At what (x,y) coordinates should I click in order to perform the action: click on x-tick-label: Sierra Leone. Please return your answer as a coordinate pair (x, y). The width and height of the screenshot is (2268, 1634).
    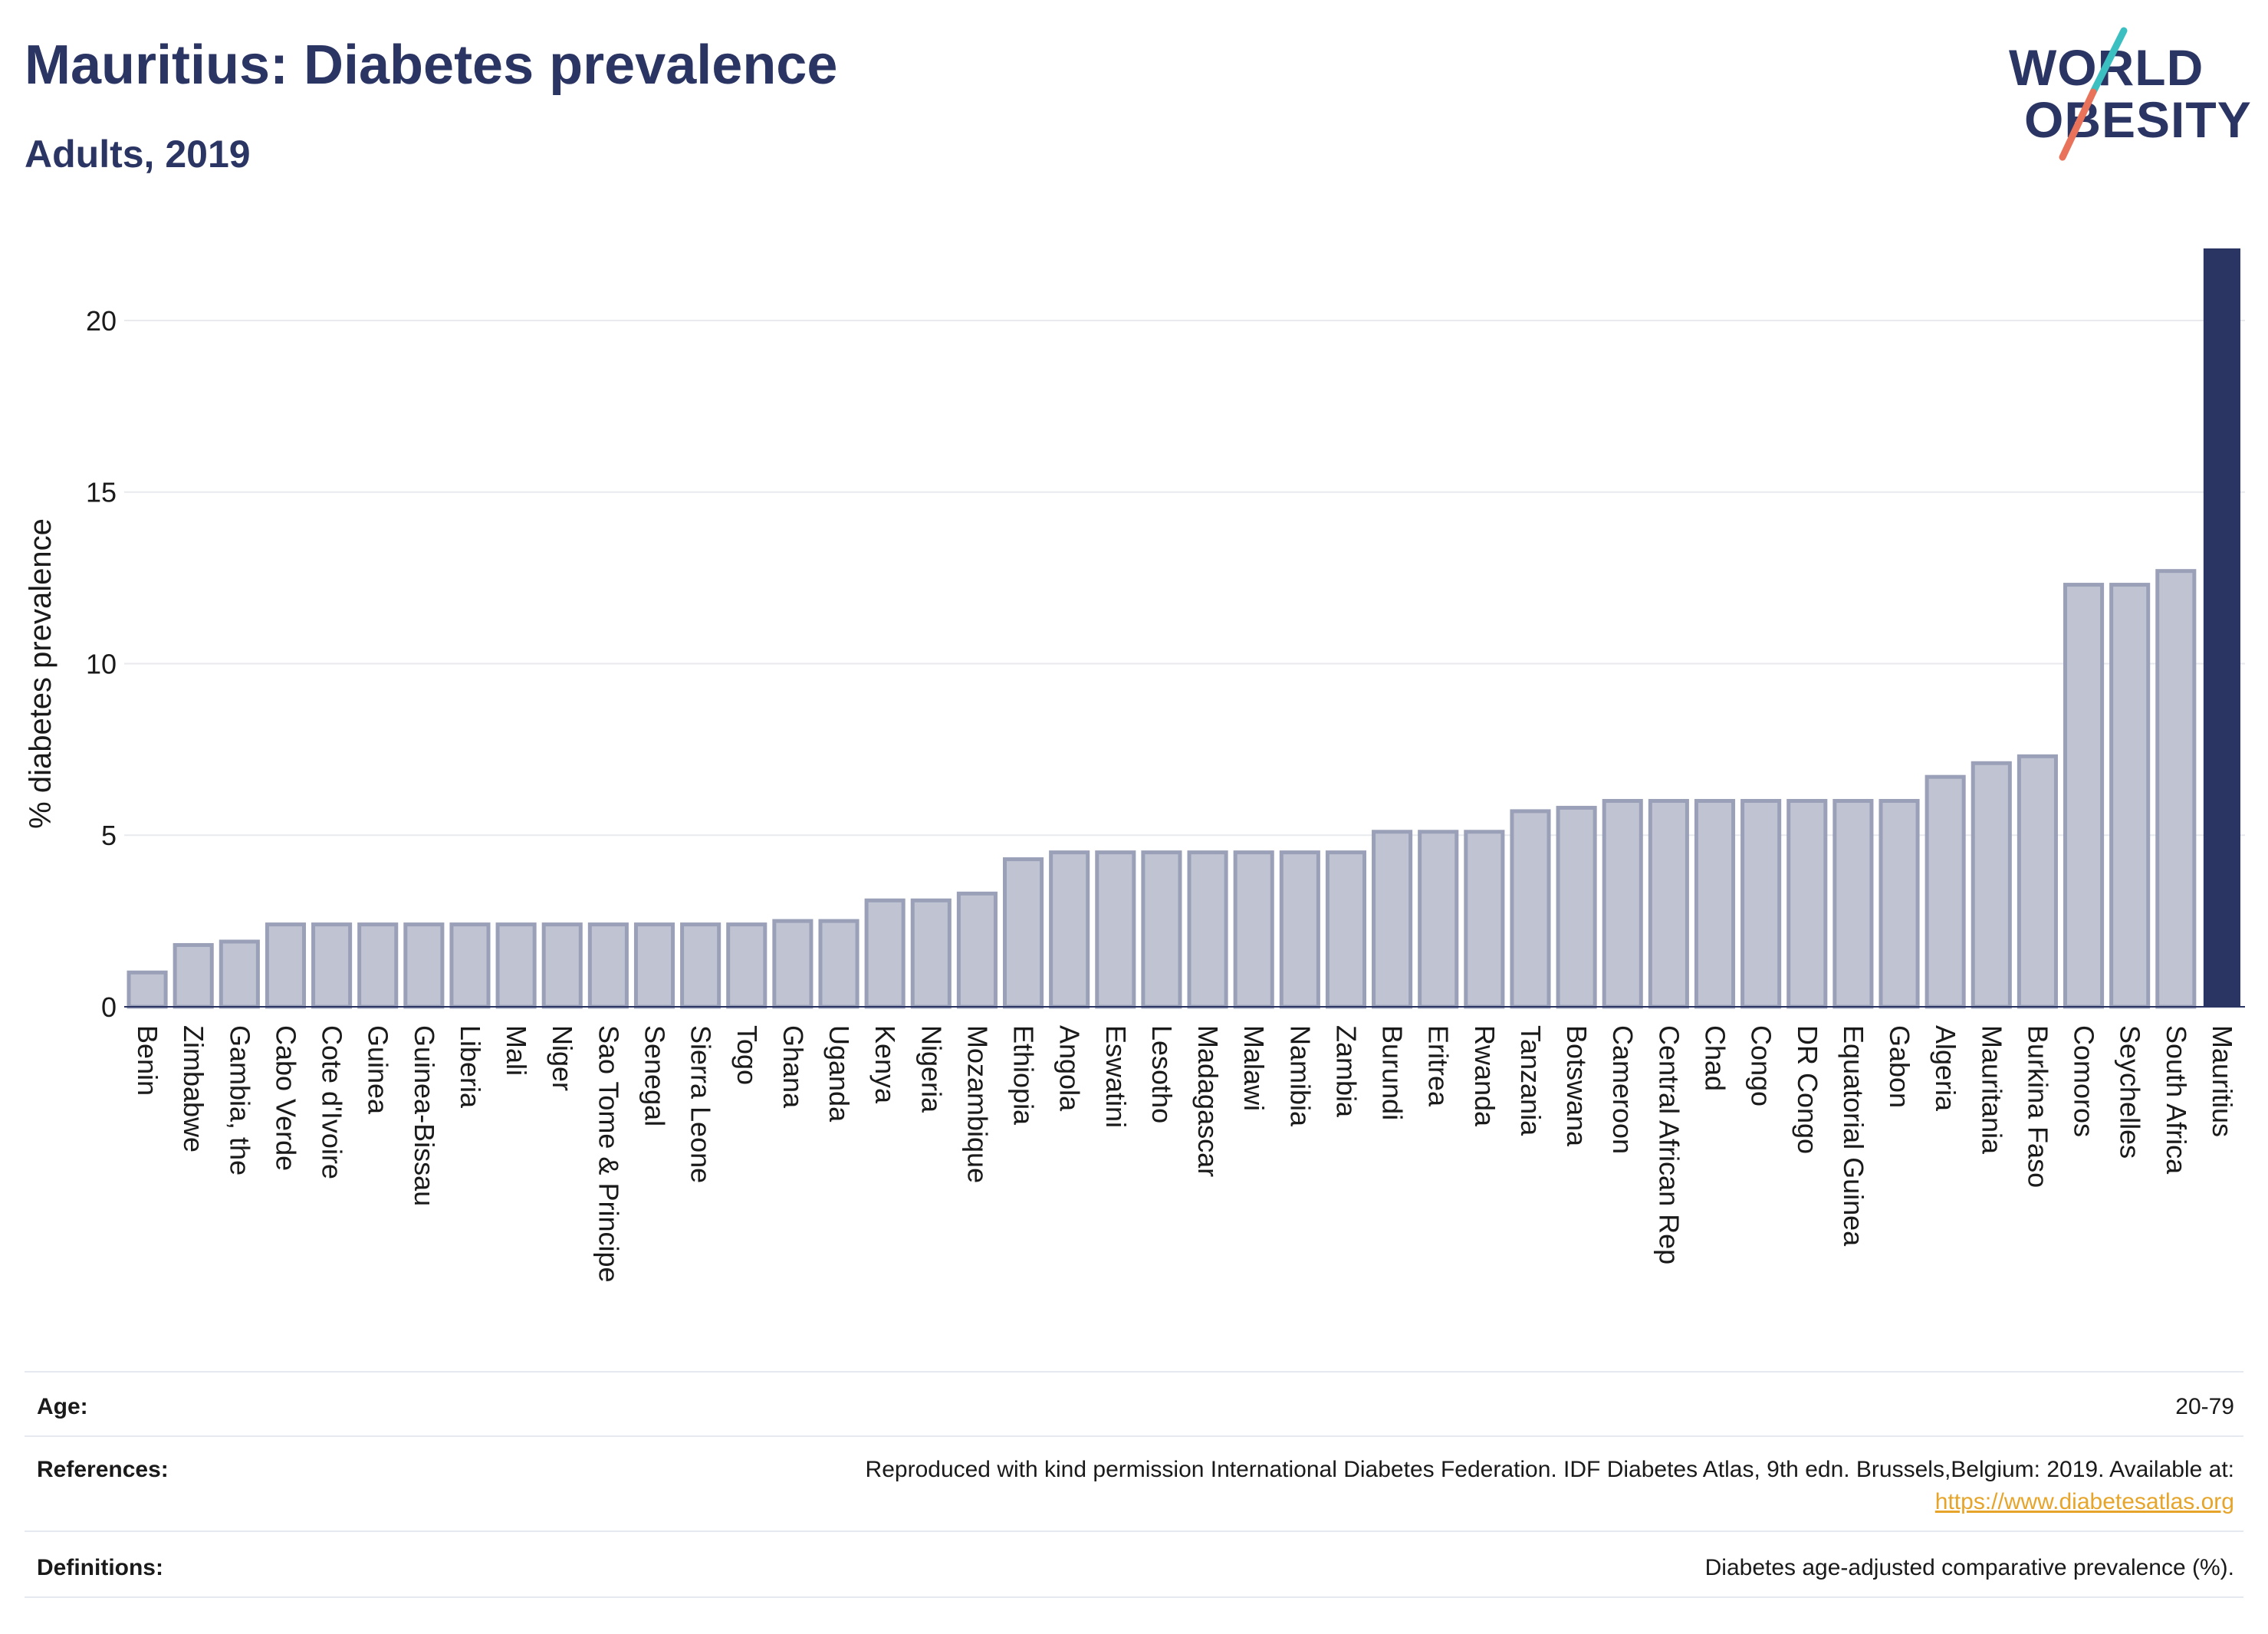
    Looking at the image, I should click on (701, 1104).